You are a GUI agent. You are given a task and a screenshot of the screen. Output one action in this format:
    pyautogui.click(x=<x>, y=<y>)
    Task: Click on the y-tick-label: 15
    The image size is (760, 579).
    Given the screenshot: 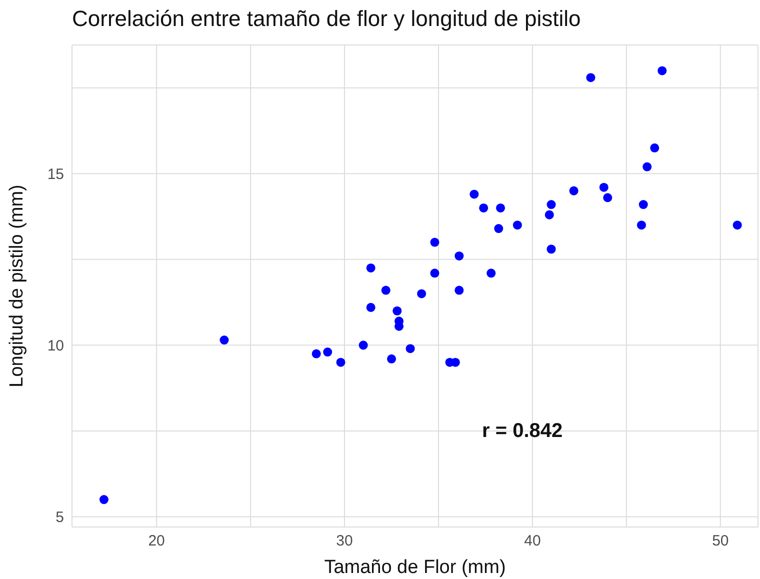 What is the action you would take?
    pyautogui.click(x=55, y=174)
    